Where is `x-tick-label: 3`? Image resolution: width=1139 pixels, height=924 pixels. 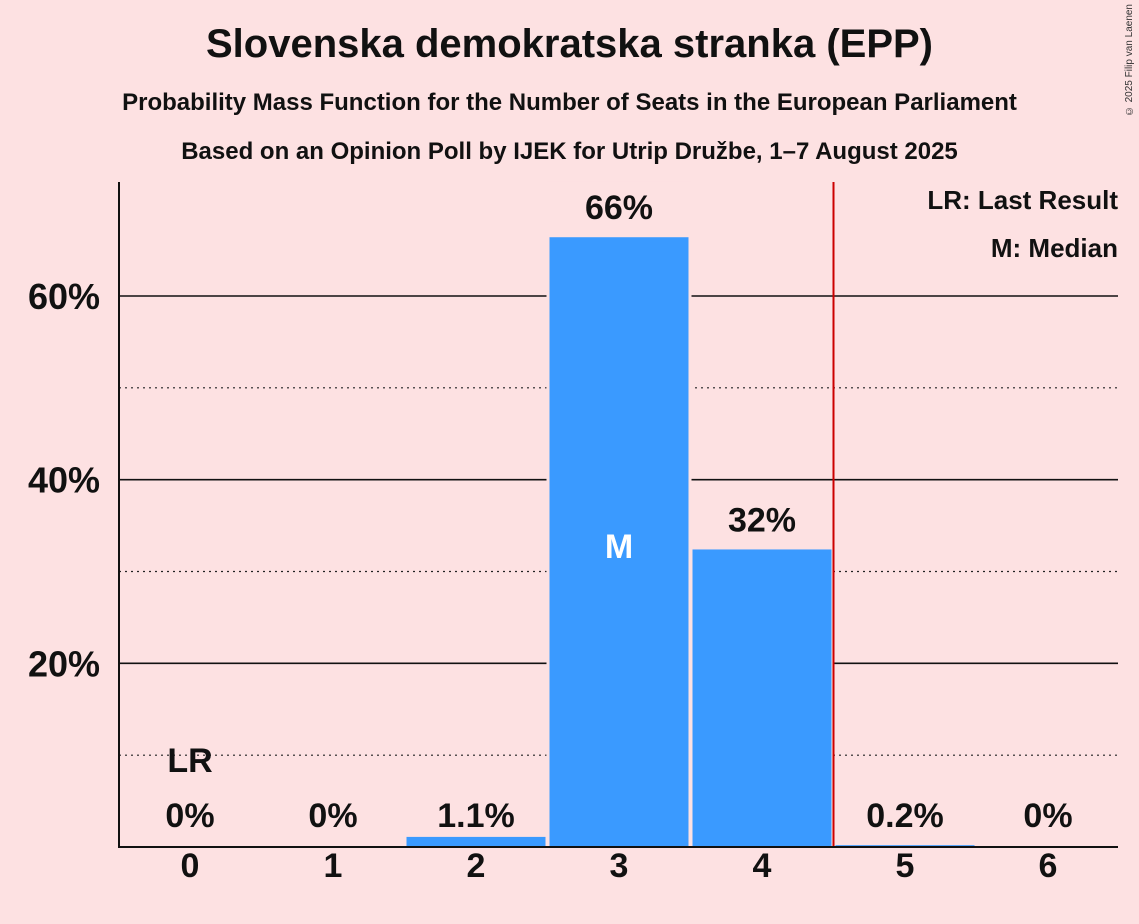 x-tick-label: 3 is located at coordinates (619, 866).